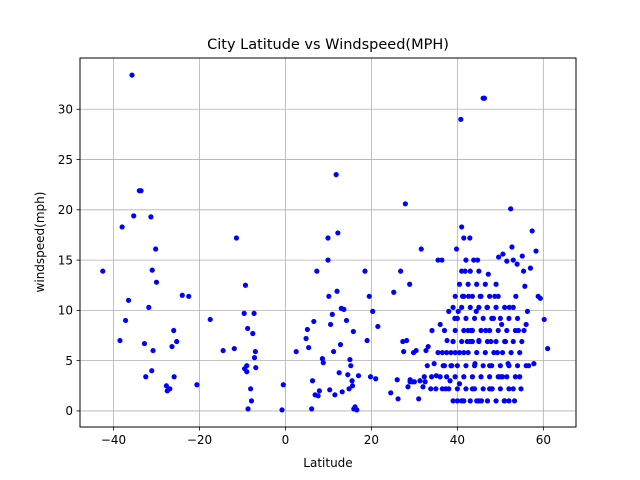 The image size is (640, 480). I want to click on y-tick-label: 25, so click(65, 160).